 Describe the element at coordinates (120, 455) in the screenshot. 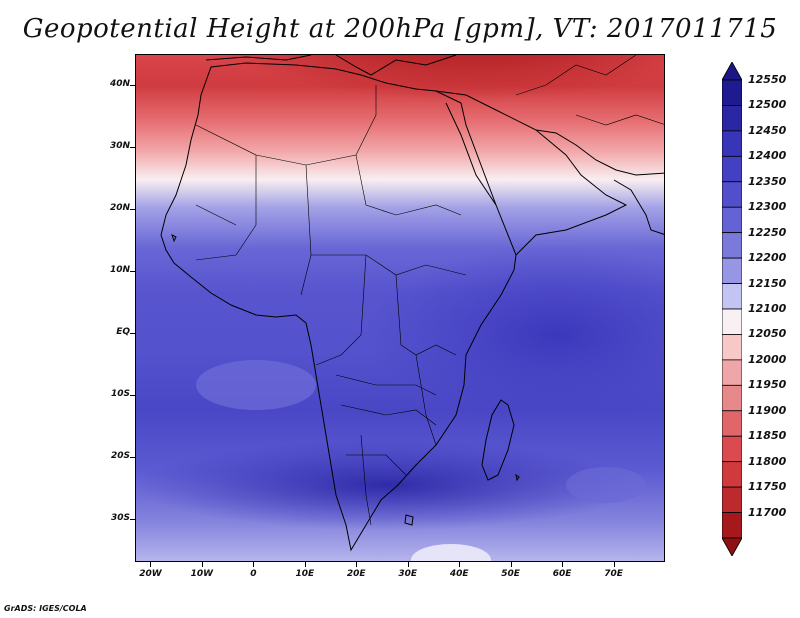

I see `lat-tick-label: 20S` at that location.